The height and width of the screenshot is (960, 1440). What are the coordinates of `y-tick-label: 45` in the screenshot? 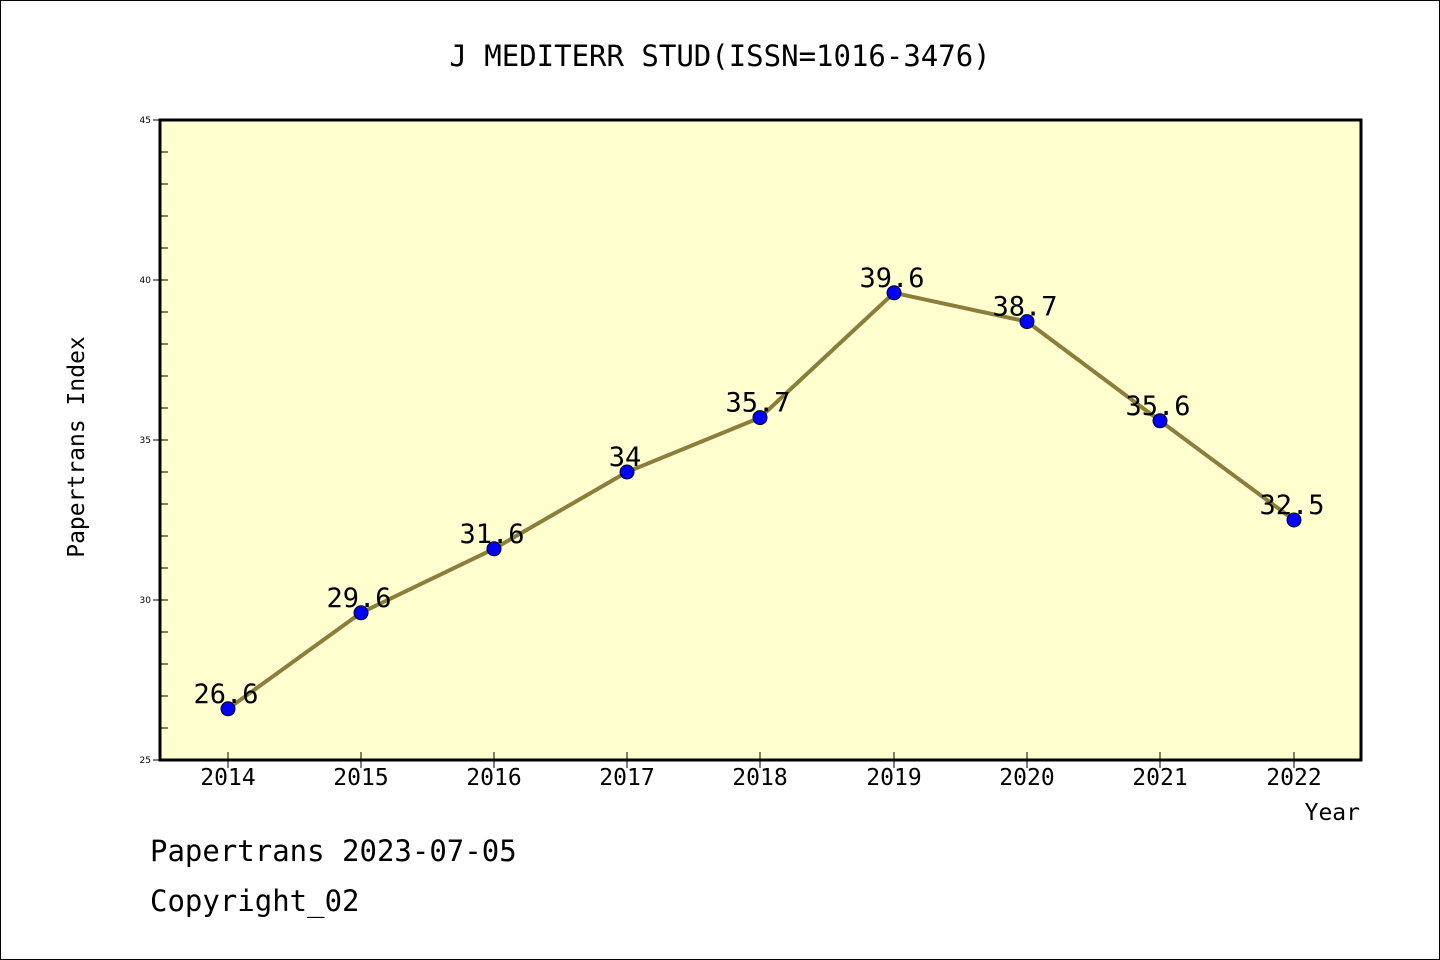 It's located at (145, 121).